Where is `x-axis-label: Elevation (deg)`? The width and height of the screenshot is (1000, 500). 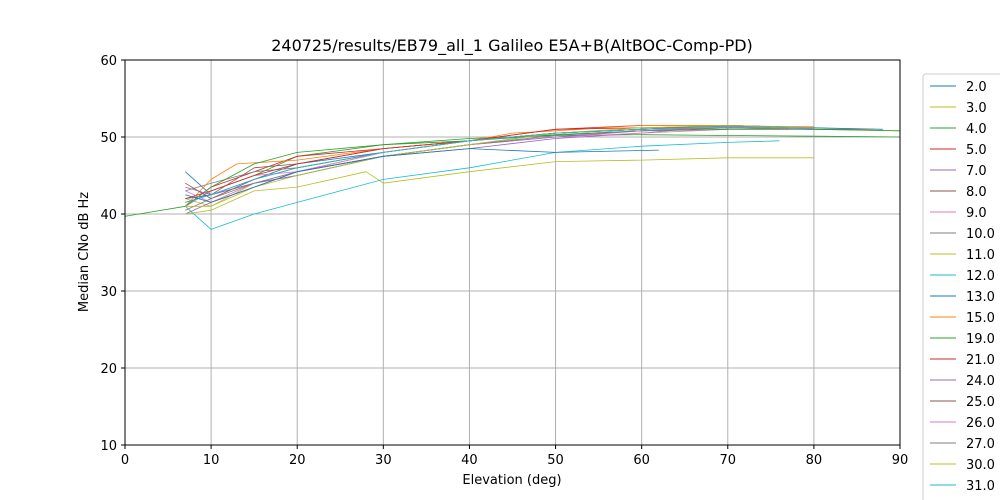 x-axis-label: Elevation (deg) is located at coordinates (511, 480).